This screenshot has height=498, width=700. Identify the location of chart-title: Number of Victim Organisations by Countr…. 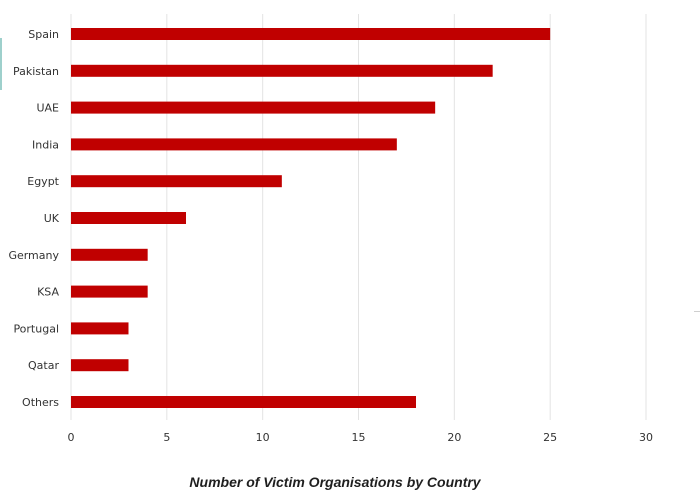
(335, 482).